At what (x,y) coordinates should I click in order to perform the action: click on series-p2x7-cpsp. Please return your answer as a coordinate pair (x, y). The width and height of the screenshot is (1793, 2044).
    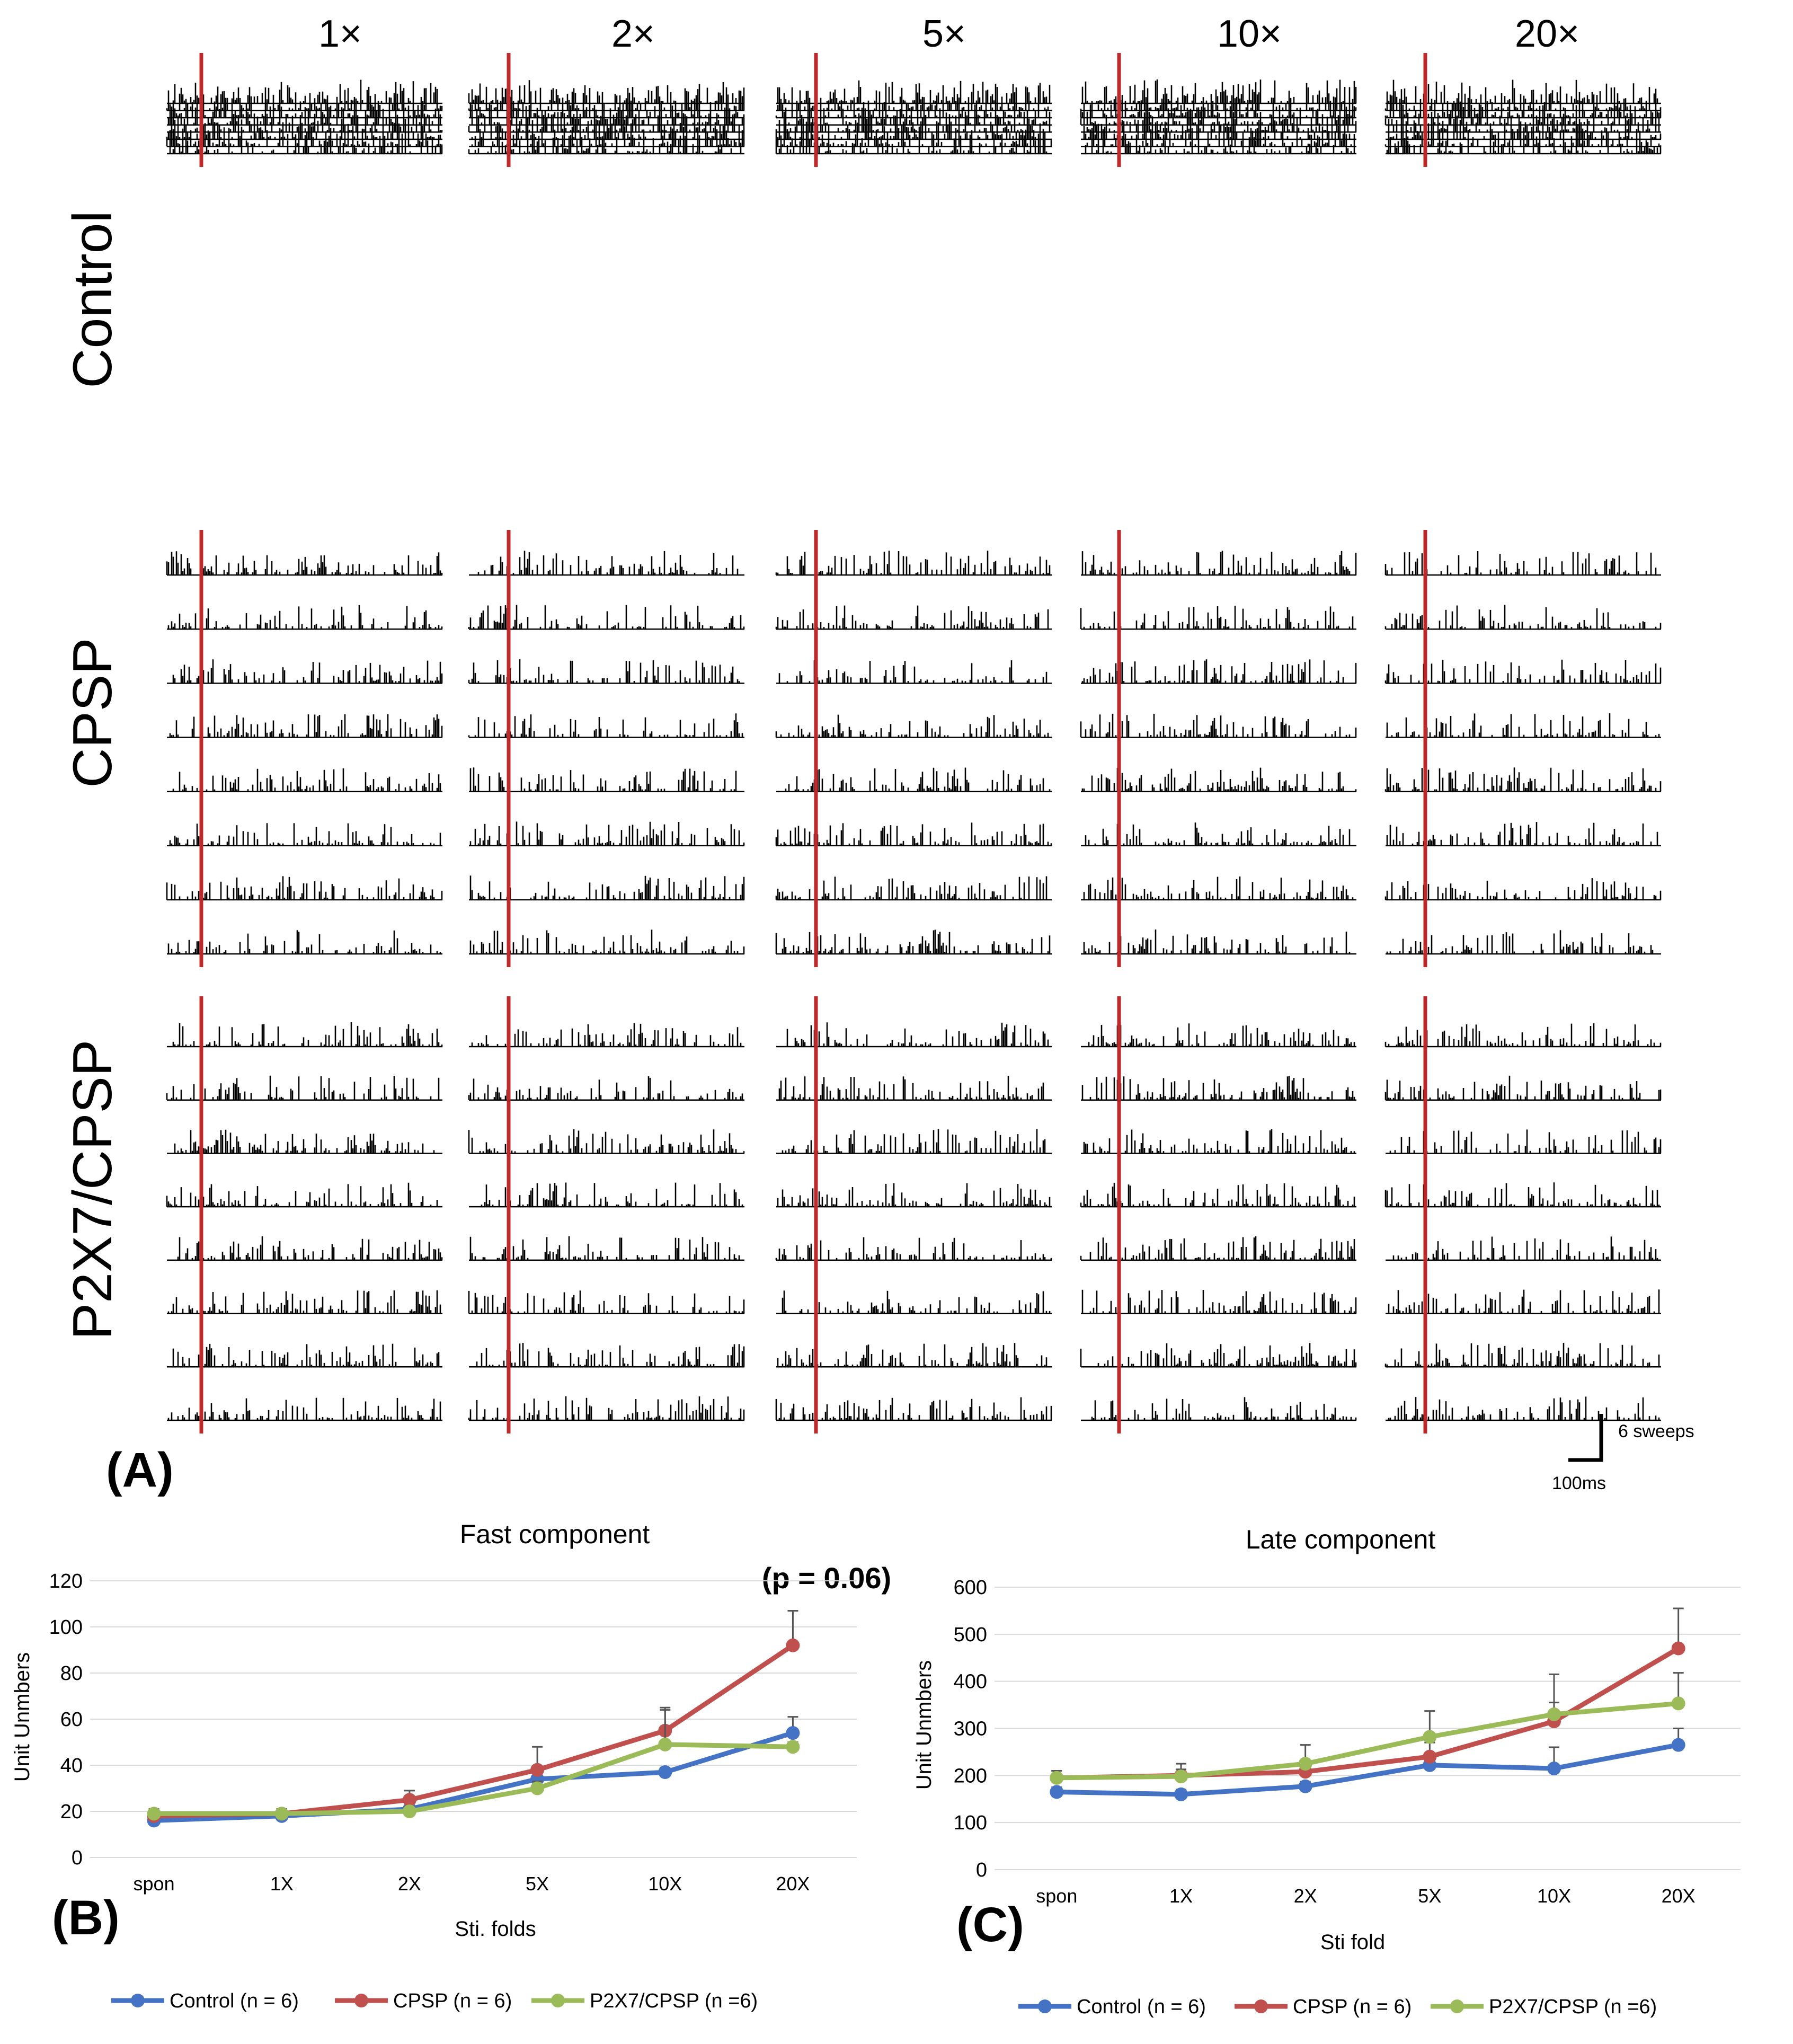
    Looking at the image, I should click on (1367, 1728).